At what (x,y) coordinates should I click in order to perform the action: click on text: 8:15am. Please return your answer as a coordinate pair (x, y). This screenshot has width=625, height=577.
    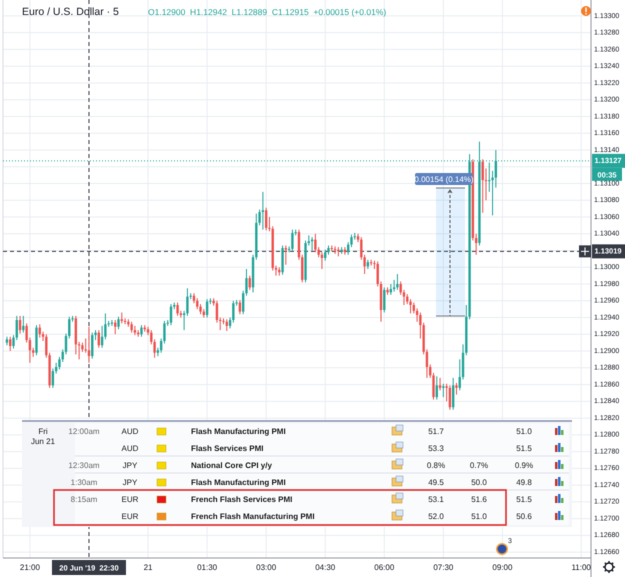
    Looking at the image, I should click on (84, 499).